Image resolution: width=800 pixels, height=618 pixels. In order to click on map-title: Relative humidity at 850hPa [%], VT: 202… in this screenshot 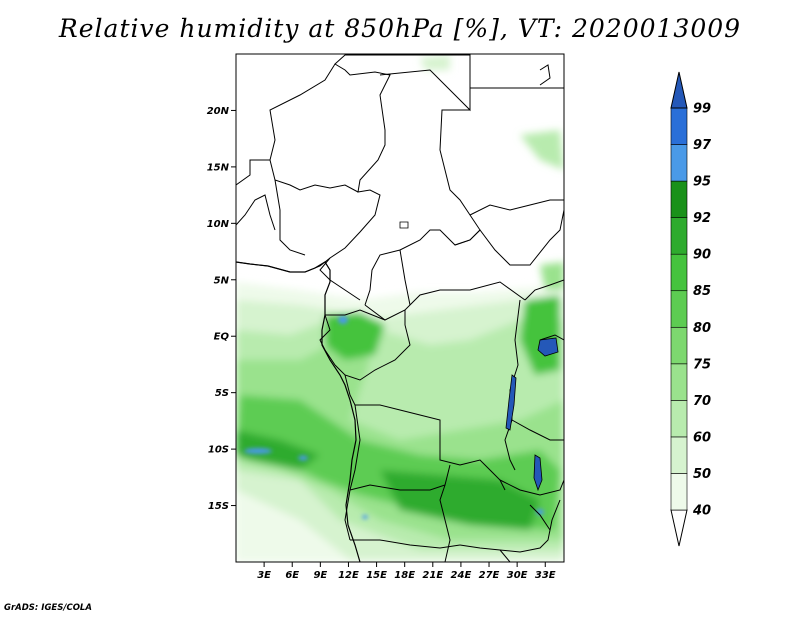, I will do `click(400, 28)`.